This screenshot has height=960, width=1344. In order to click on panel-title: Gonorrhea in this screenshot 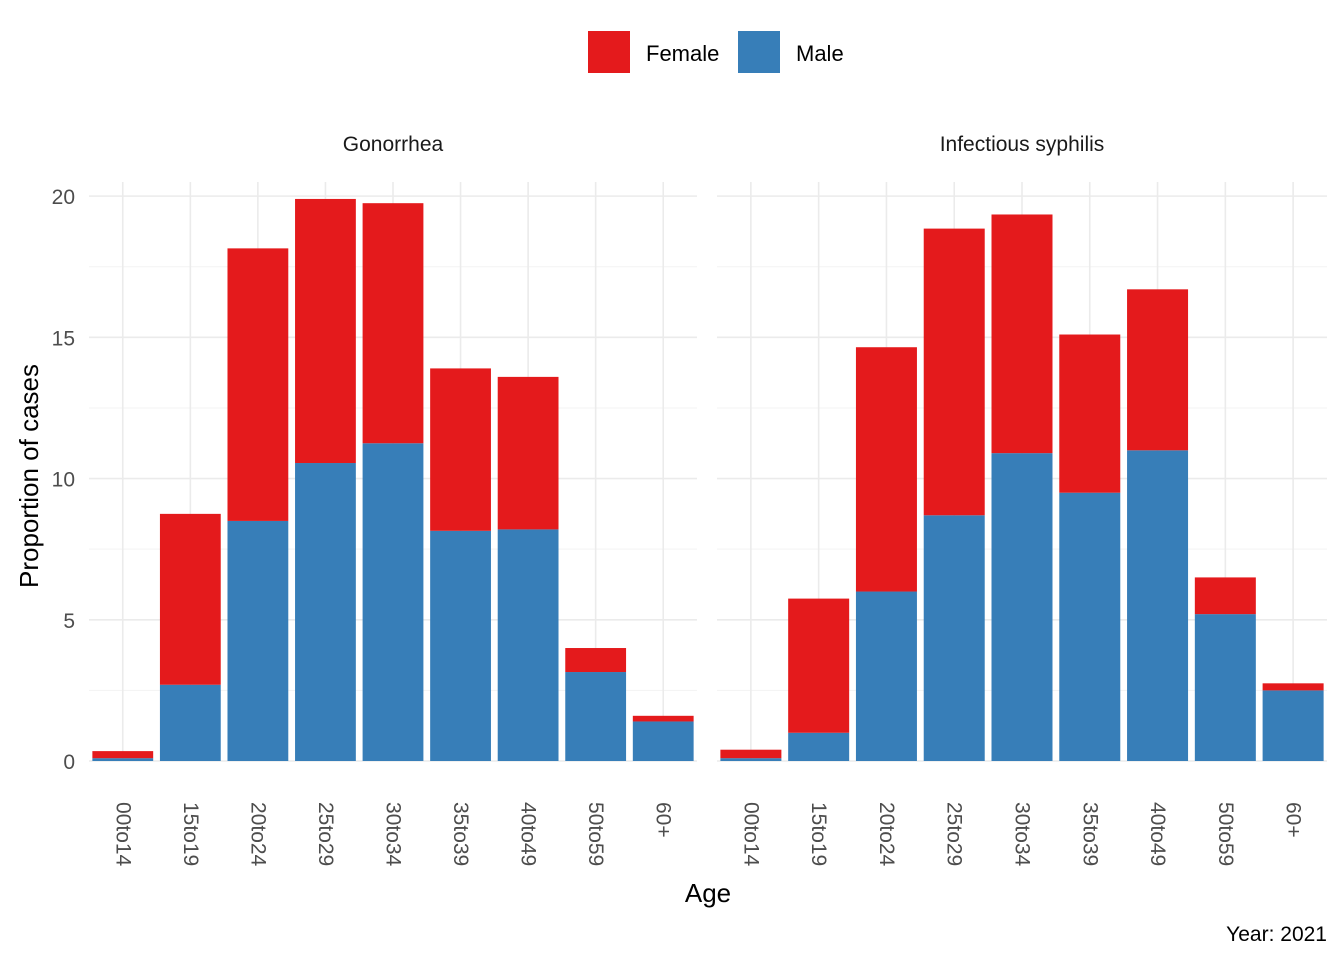, I will do `click(393, 144)`.